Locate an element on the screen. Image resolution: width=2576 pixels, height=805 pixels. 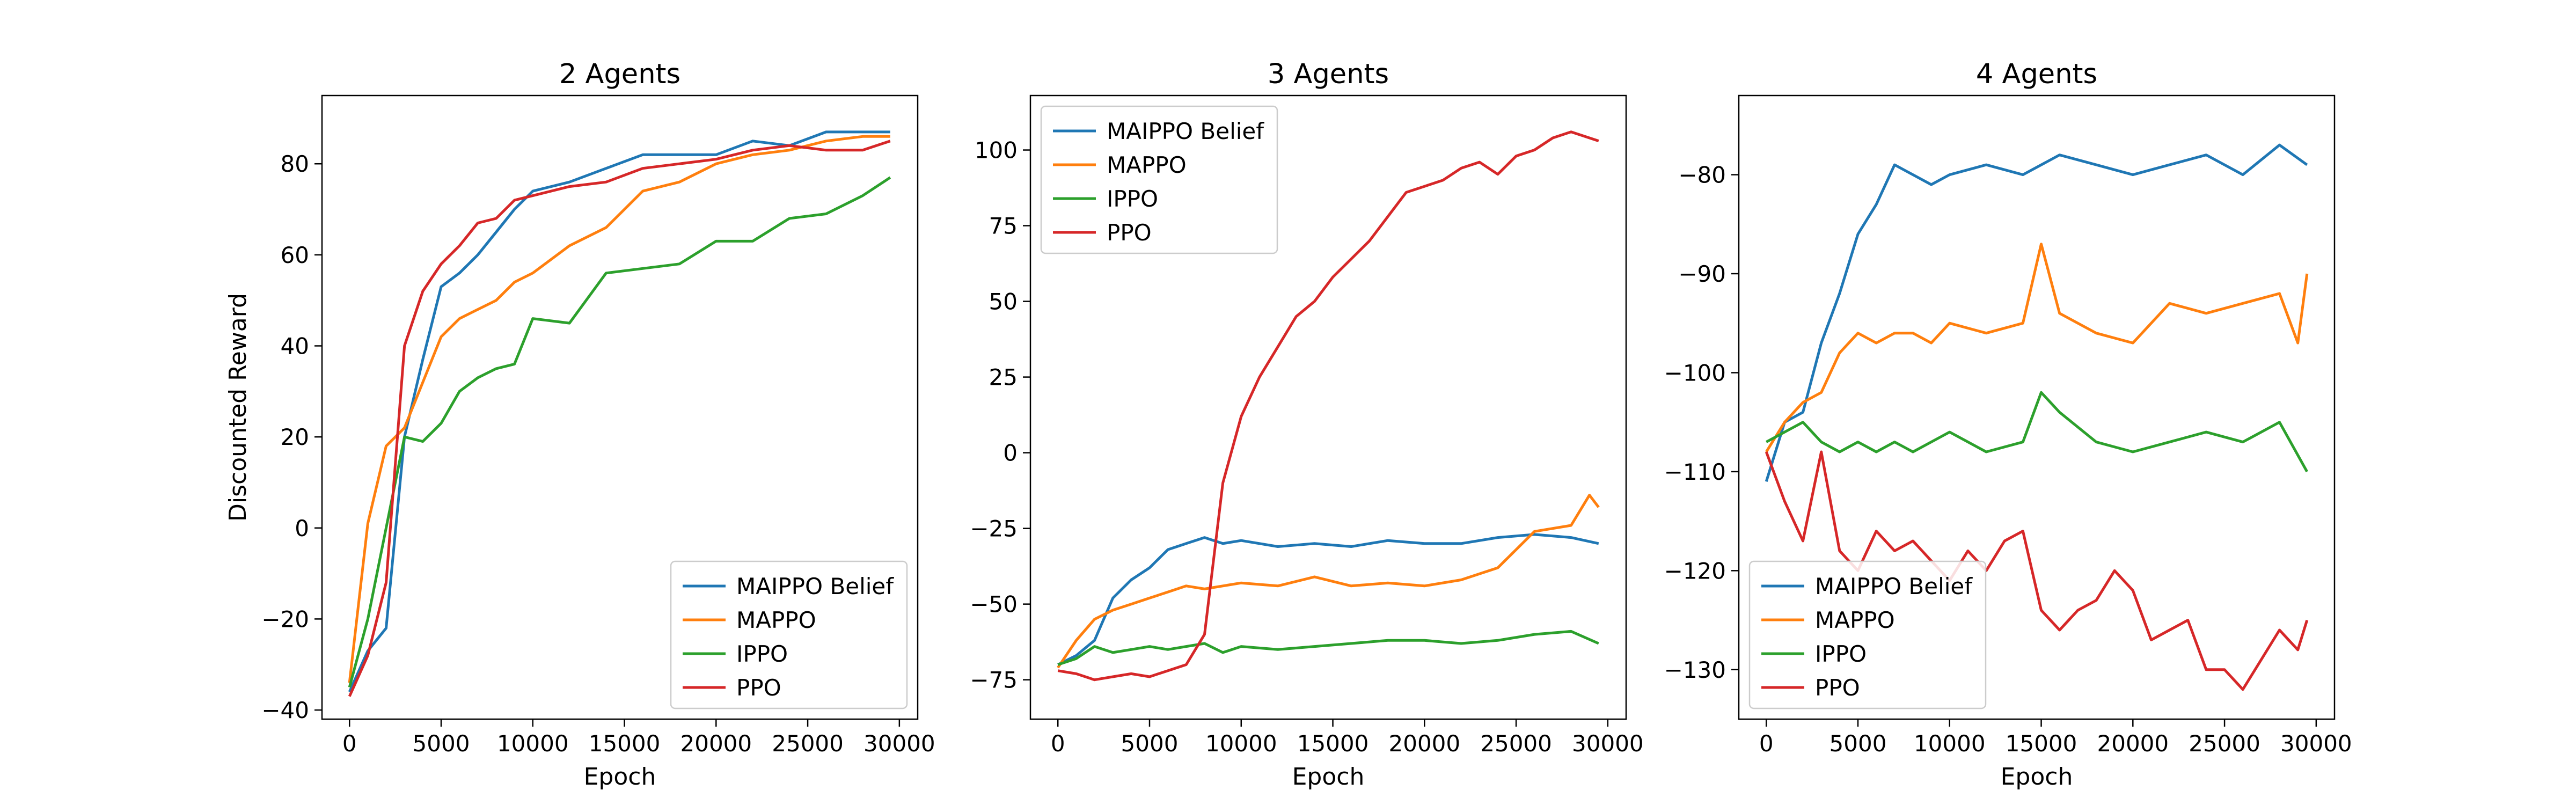
y-tick-label: −25 is located at coordinates (994, 529).